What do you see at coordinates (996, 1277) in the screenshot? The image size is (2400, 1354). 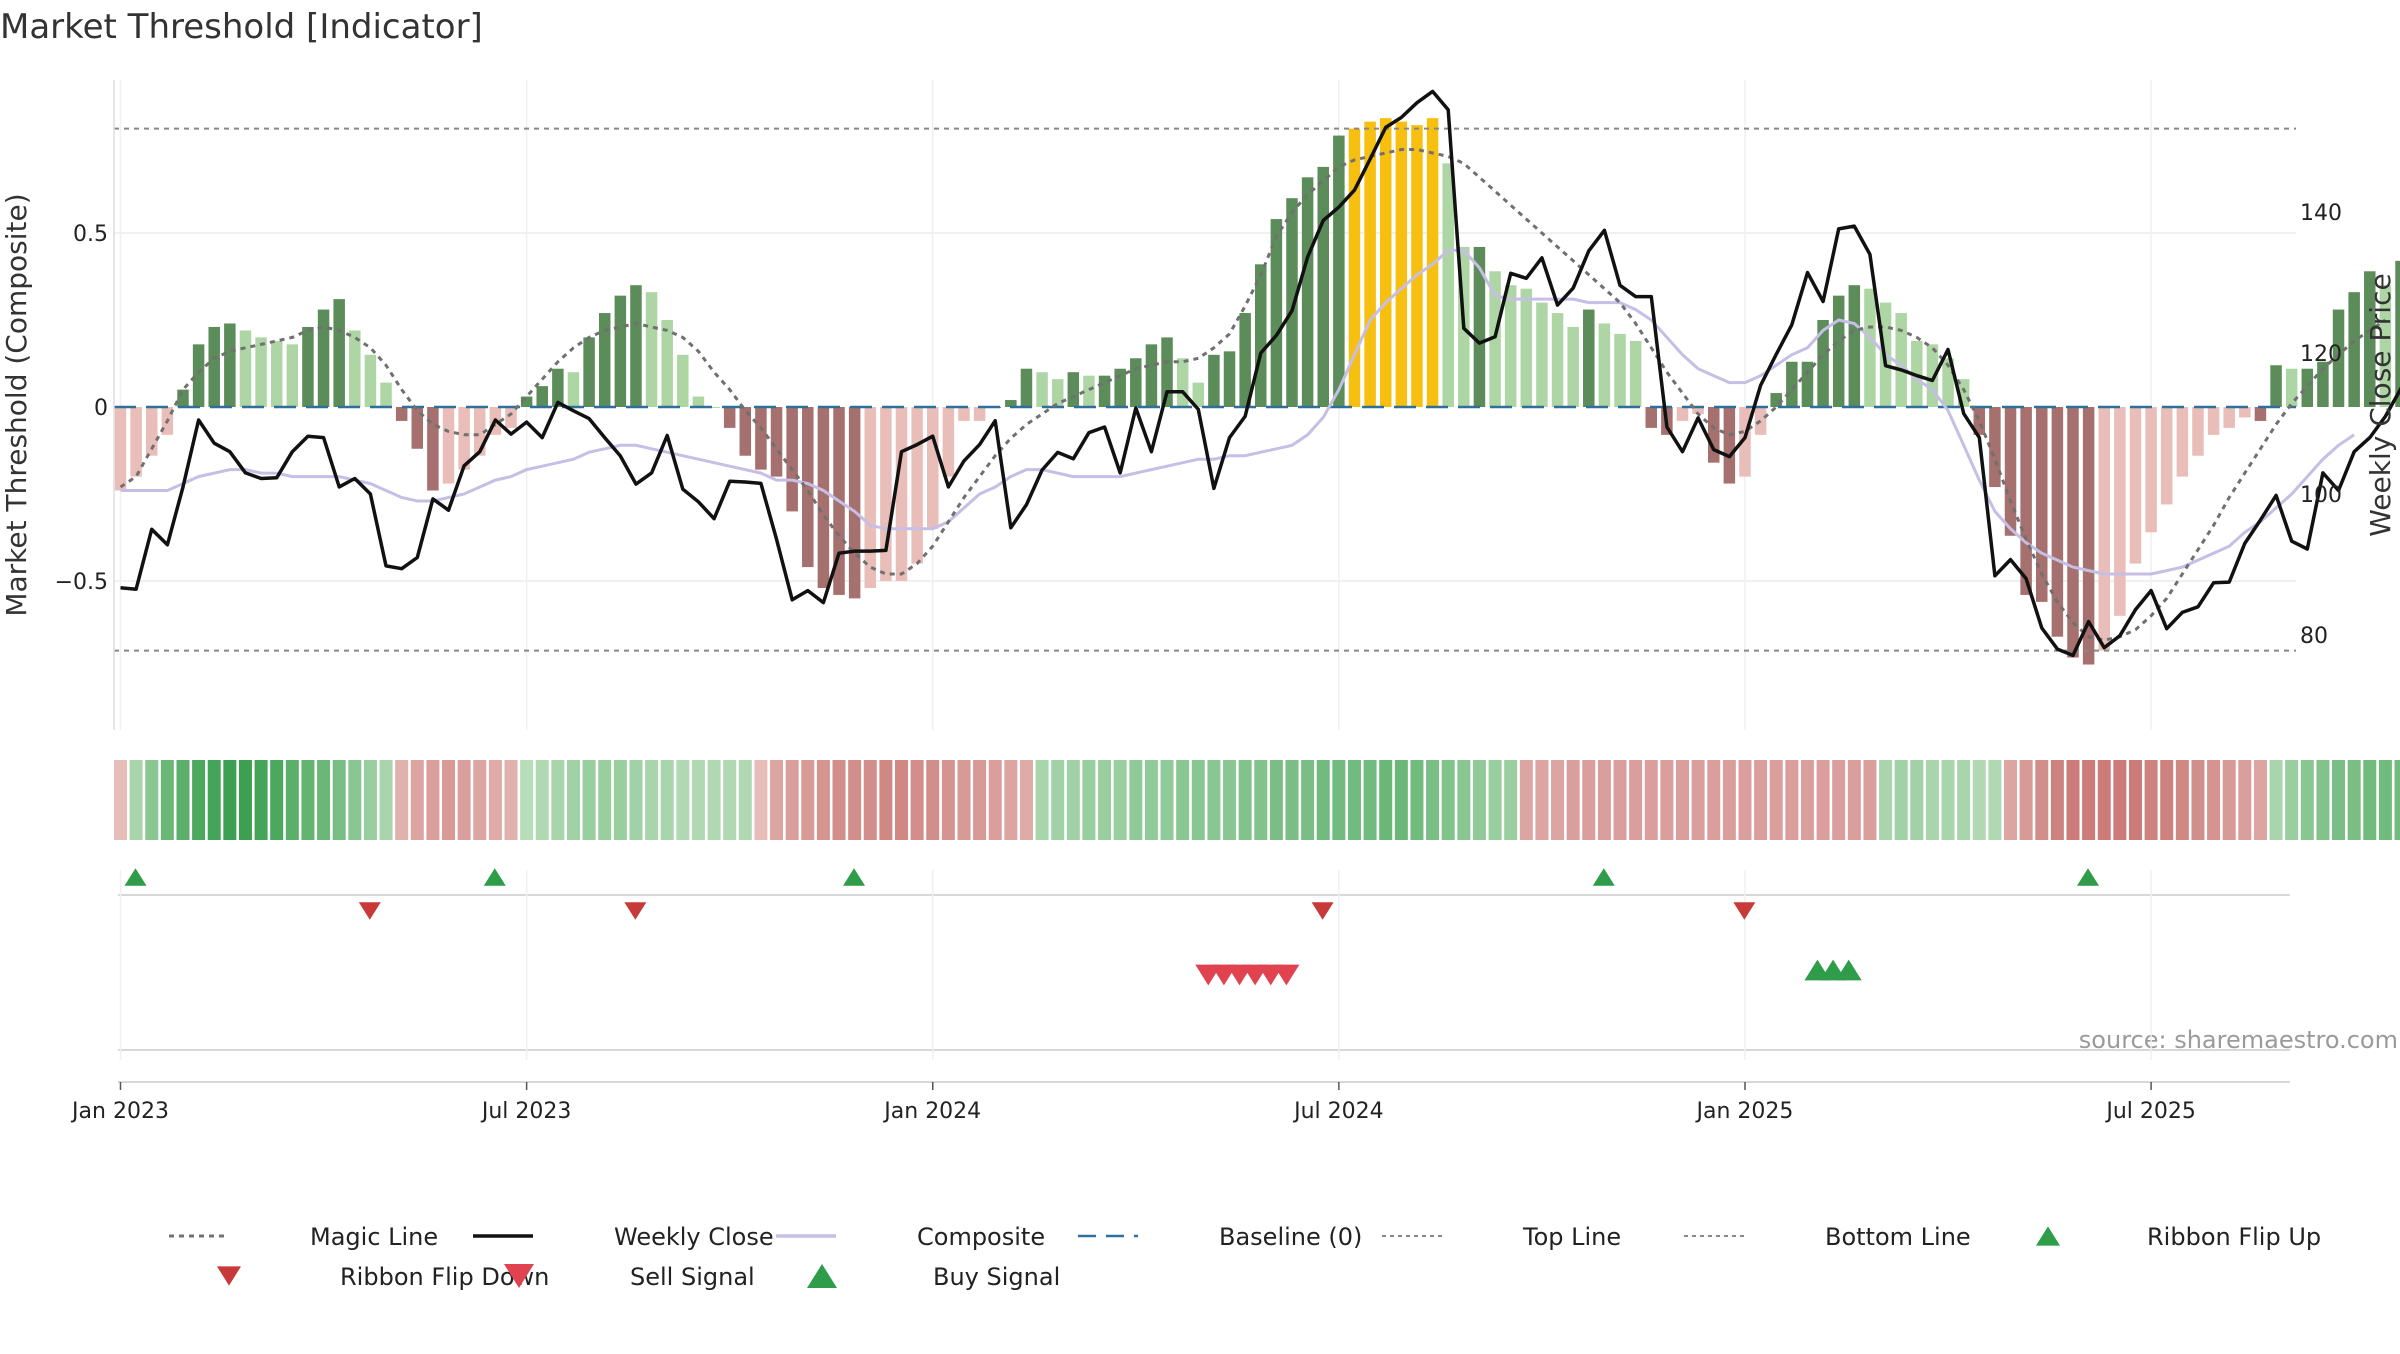 I see `legend-label: Buy Signal` at bounding box center [996, 1277].